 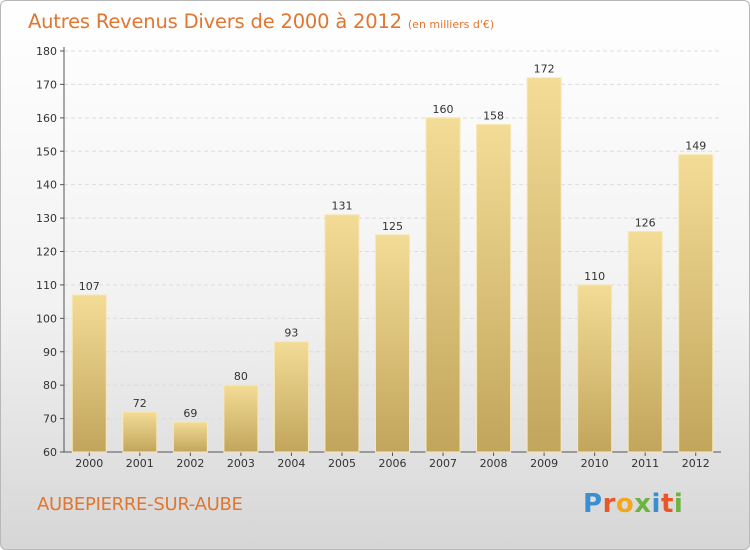 What do you see at coordinates (140, 504) in the screenshot?
I see `commune-name: AUBEPIERRE-SUR-AUBE` at bounding box center [140, 504].